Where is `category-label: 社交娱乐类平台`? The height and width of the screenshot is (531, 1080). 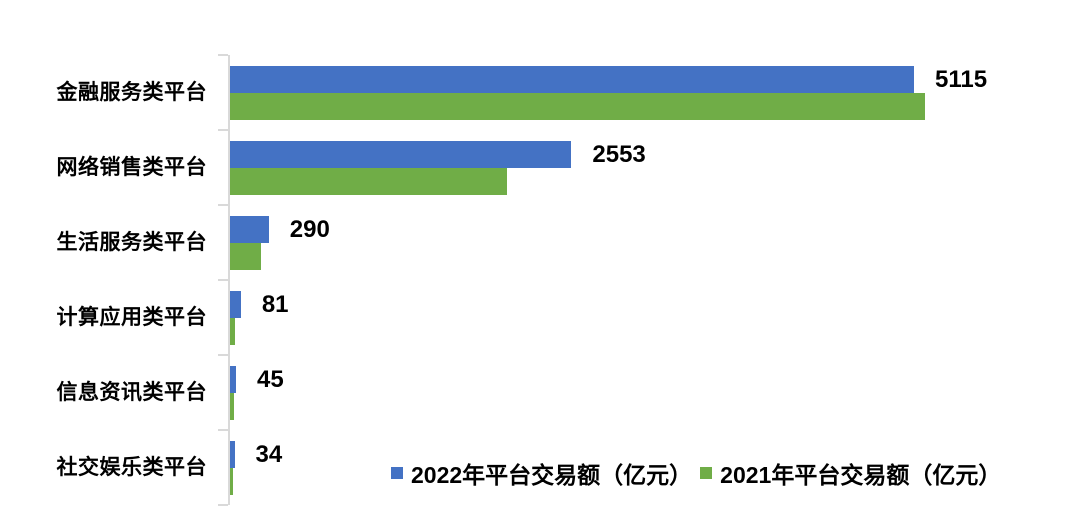
category-label: 社交娱乐类平台 is located at coordinates (131, 467).